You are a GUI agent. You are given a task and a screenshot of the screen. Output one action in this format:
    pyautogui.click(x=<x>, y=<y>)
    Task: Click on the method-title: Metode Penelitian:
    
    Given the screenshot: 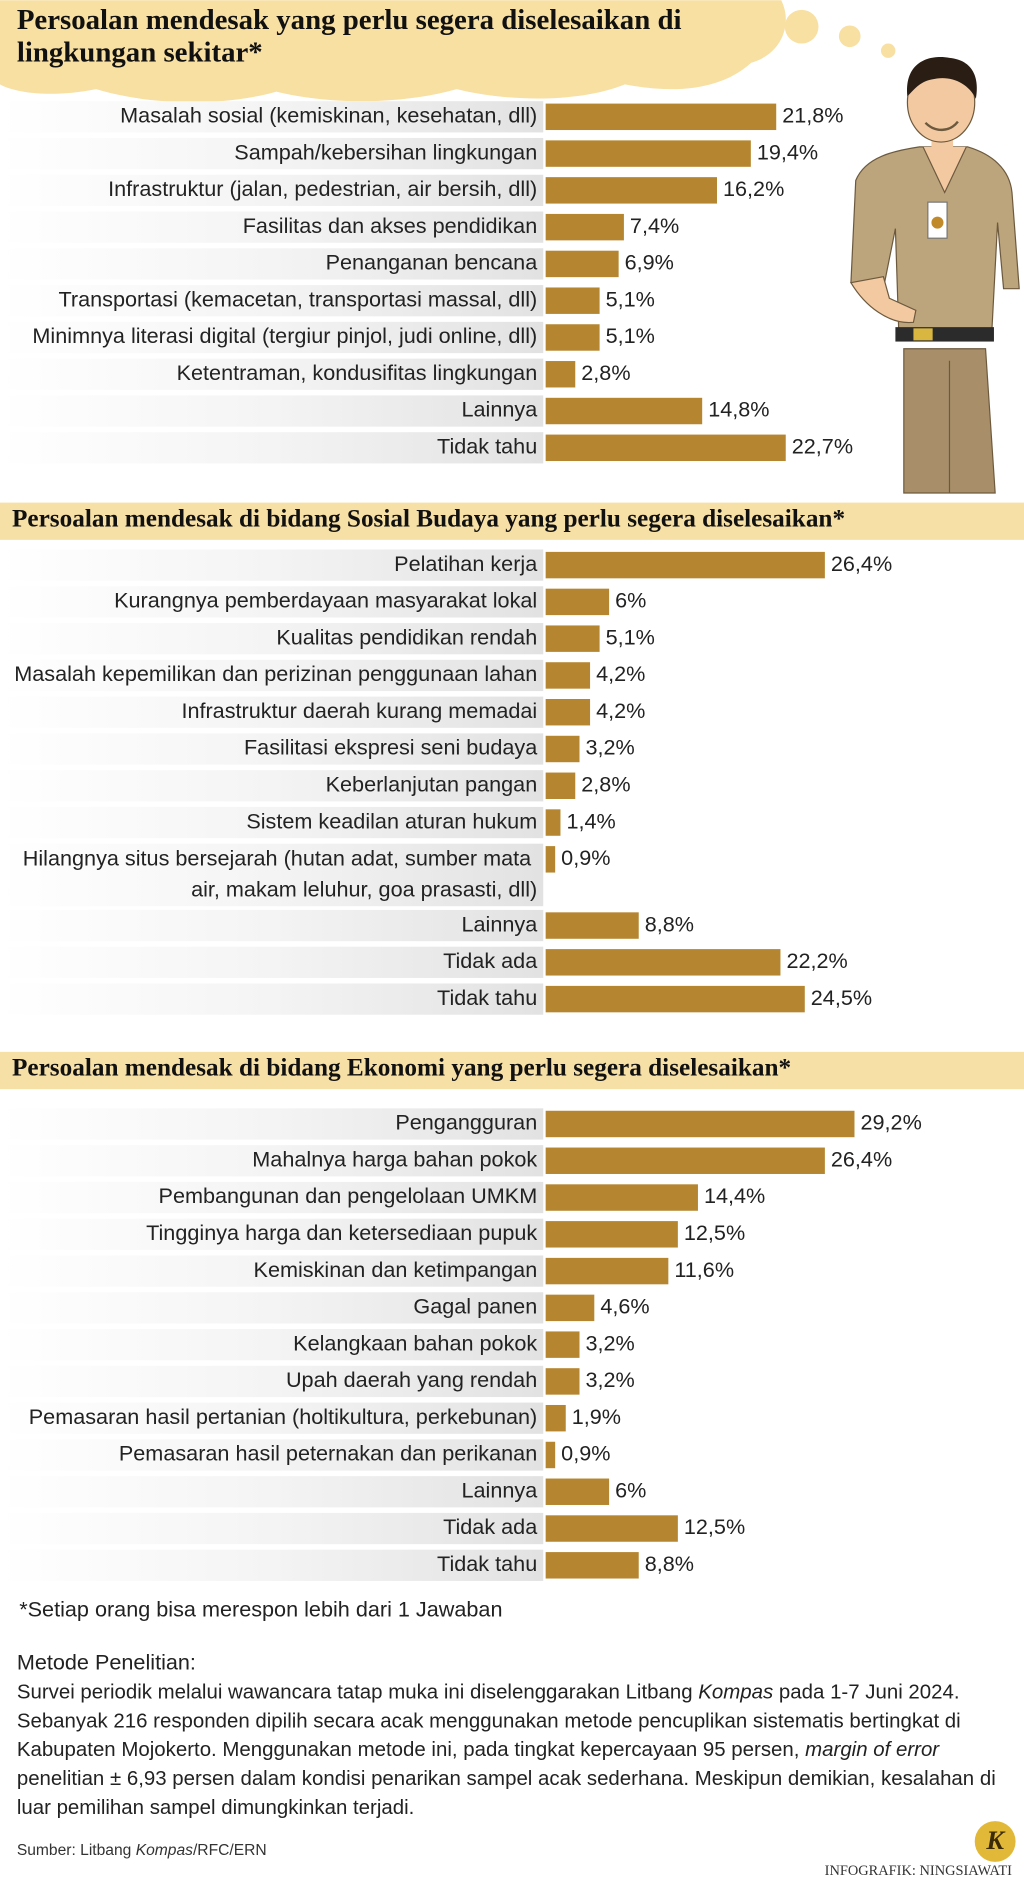 What is the action you would take?
    pyautogui.click(x=106, y=1661)
    